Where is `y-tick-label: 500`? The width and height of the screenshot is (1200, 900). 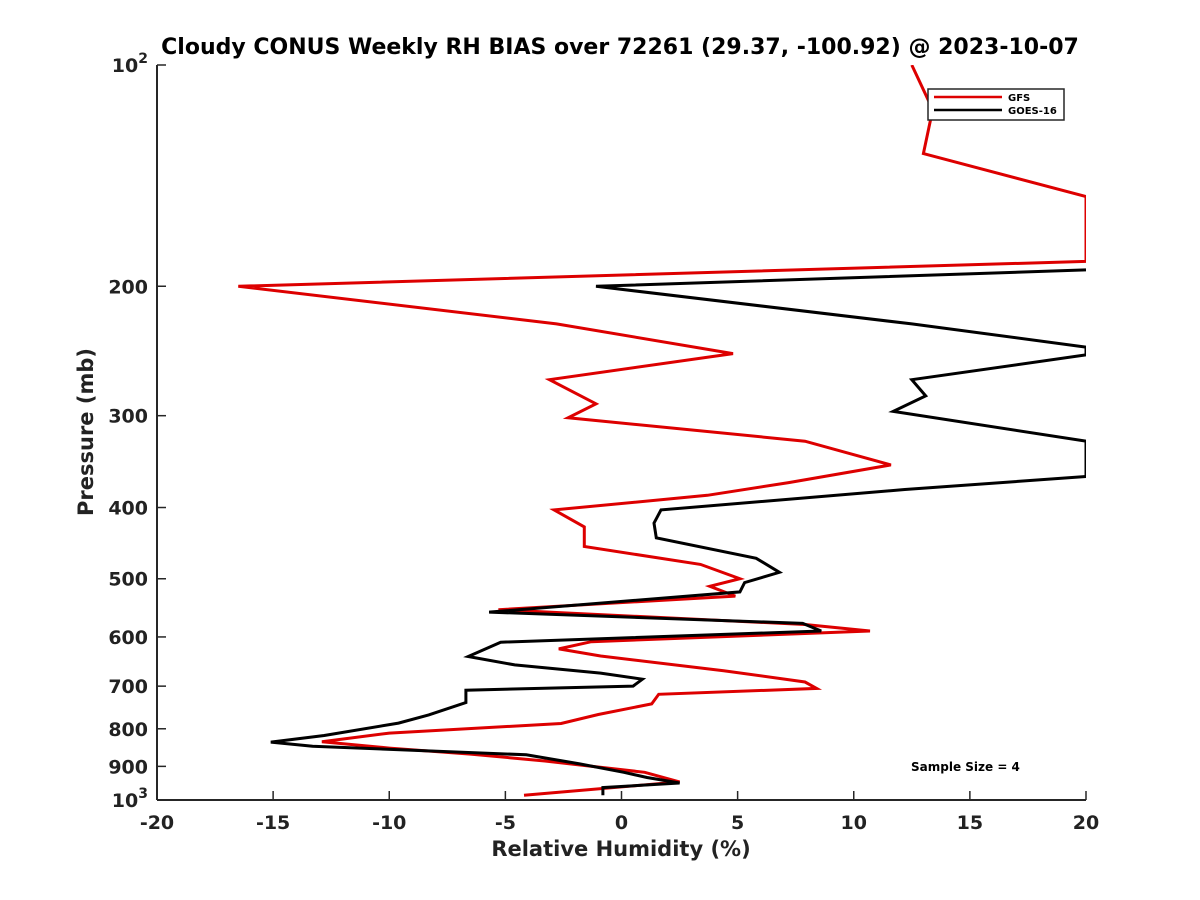 y-tick-label: 500 is located at coordinates (128, 580).